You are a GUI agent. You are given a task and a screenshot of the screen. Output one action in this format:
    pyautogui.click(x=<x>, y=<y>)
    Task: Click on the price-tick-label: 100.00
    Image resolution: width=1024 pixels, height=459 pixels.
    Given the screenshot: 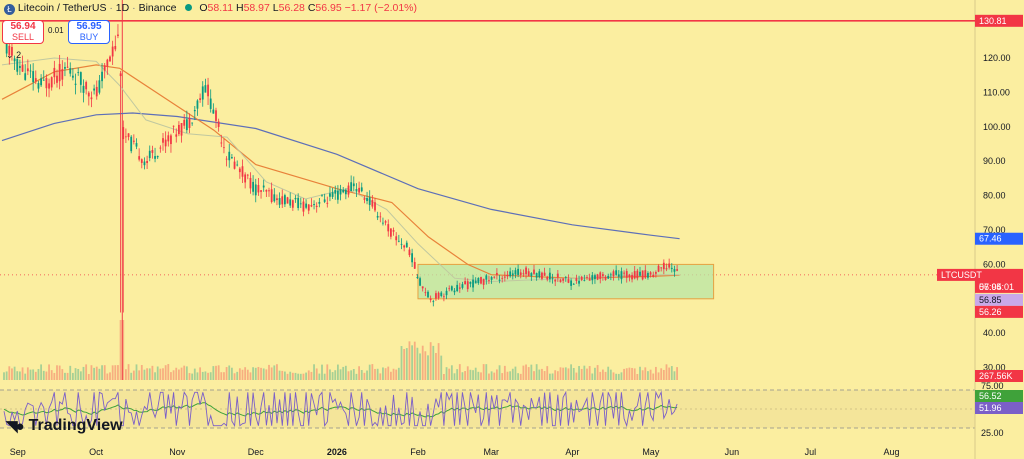 What is the action you would take?
    pyautogui.click(x=997, y=127)
    